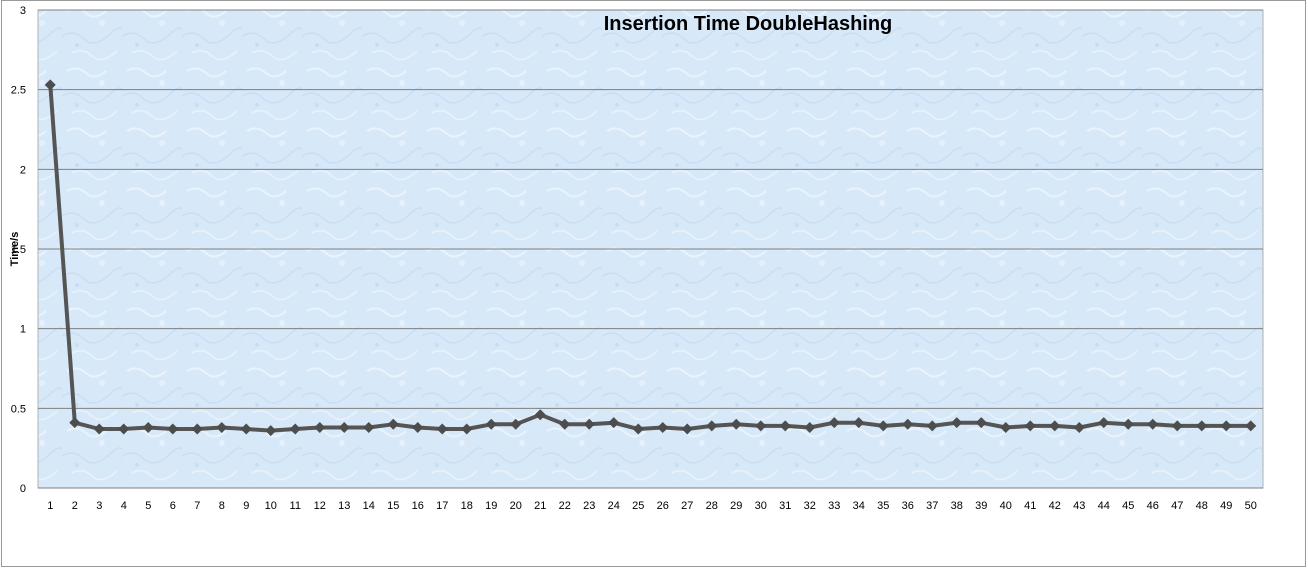 The image size is (1308, 573). Describe the element at coordinates (148, 506) in the screenshot. I see `x-tick-label: 5` at that location.